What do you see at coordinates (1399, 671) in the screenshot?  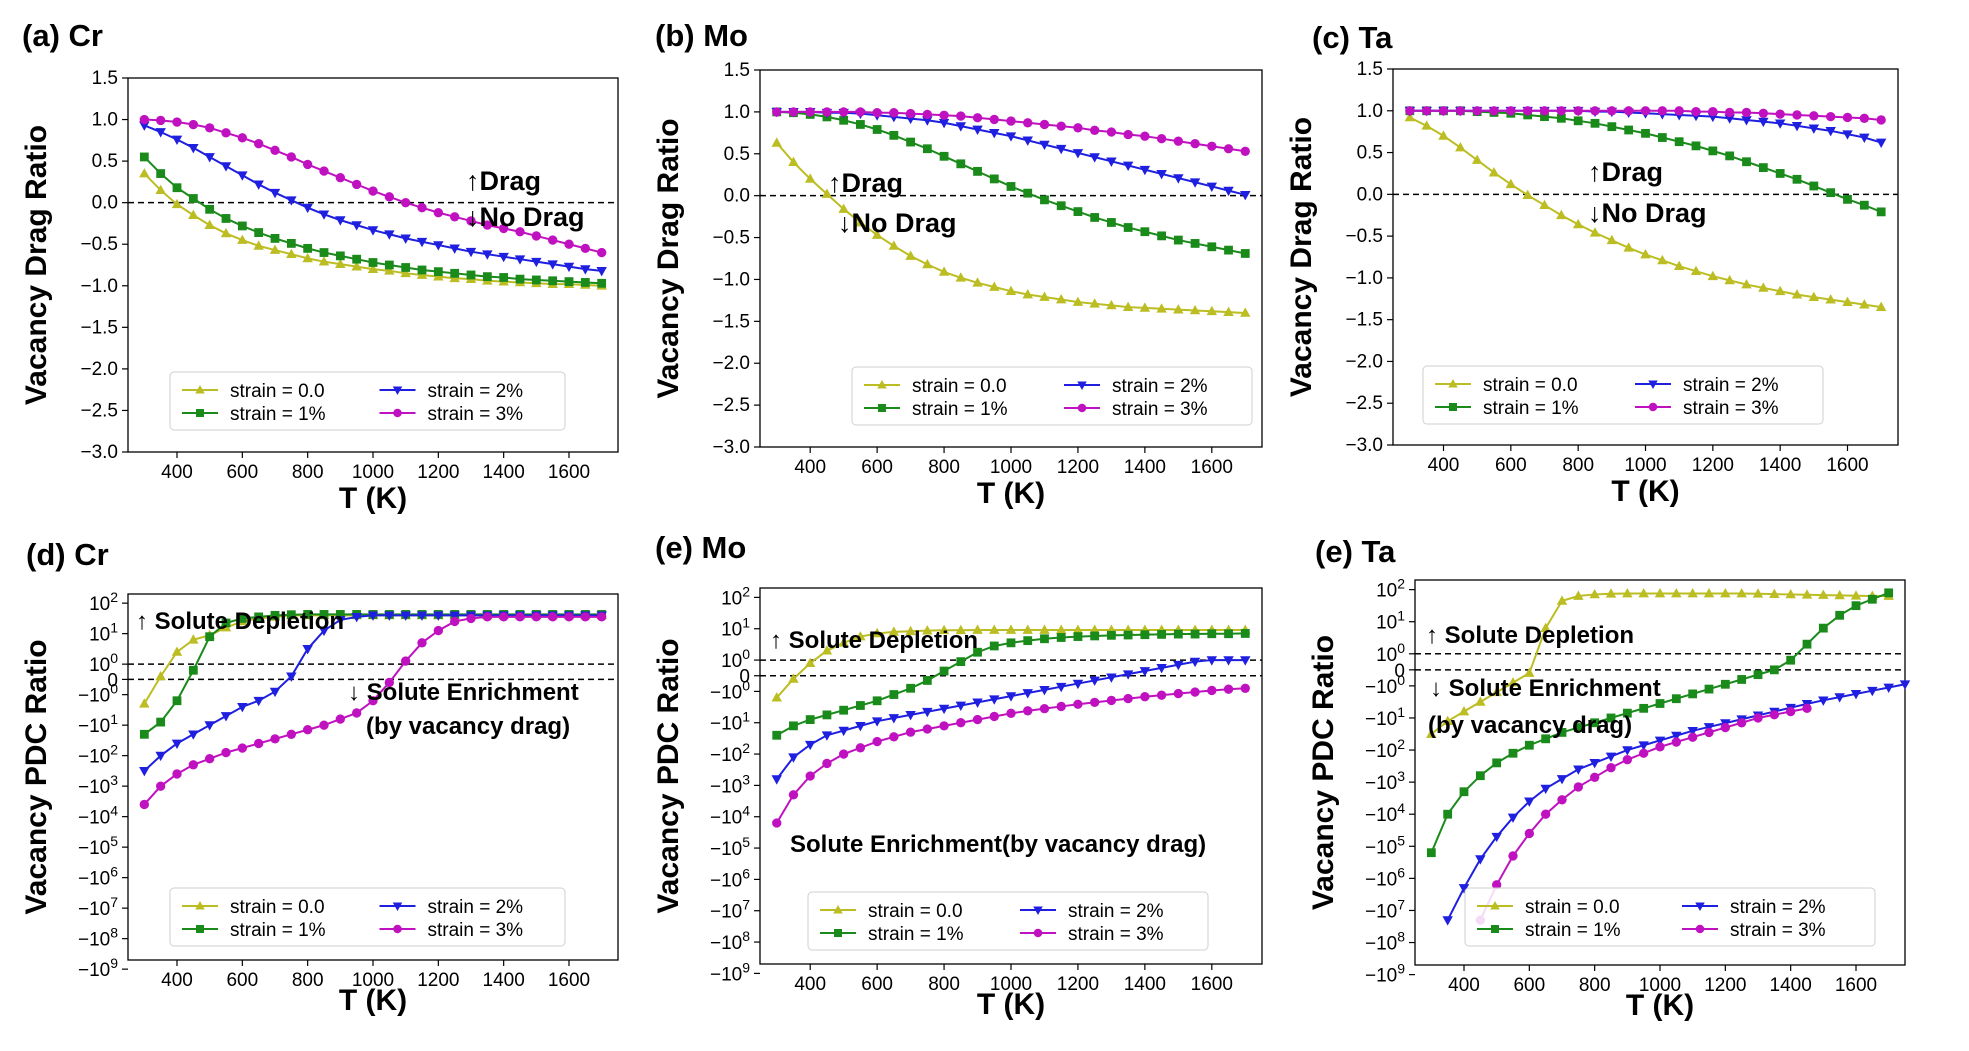 I see `y-tick-label: 0` at bounding box center [1399, 671].